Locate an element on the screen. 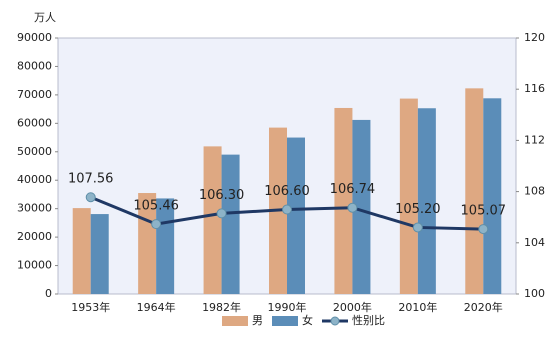  value-label: 106.74 is located at coordinates (353, 189).